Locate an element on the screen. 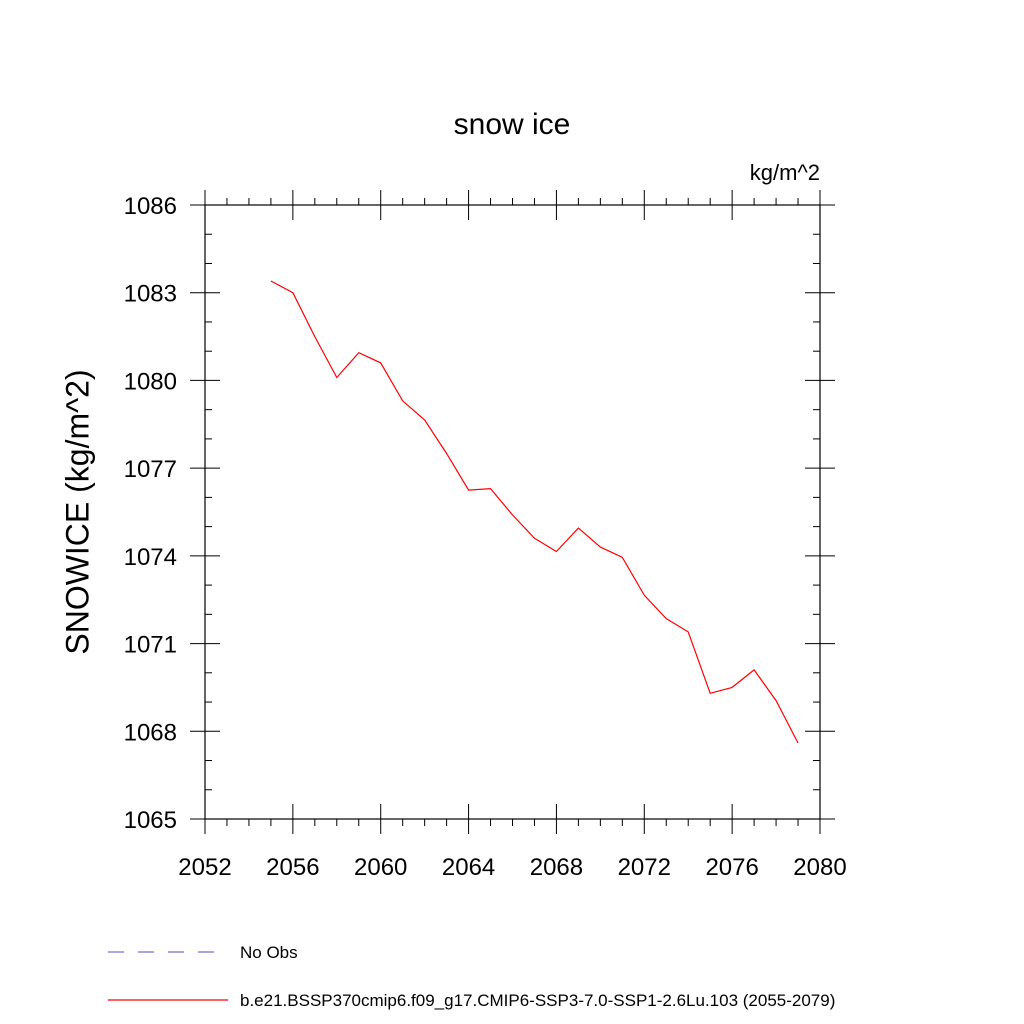 This screenshot has height=1024, width=1024. x-tick-label: 2052 is located at coordinates (204, 867).